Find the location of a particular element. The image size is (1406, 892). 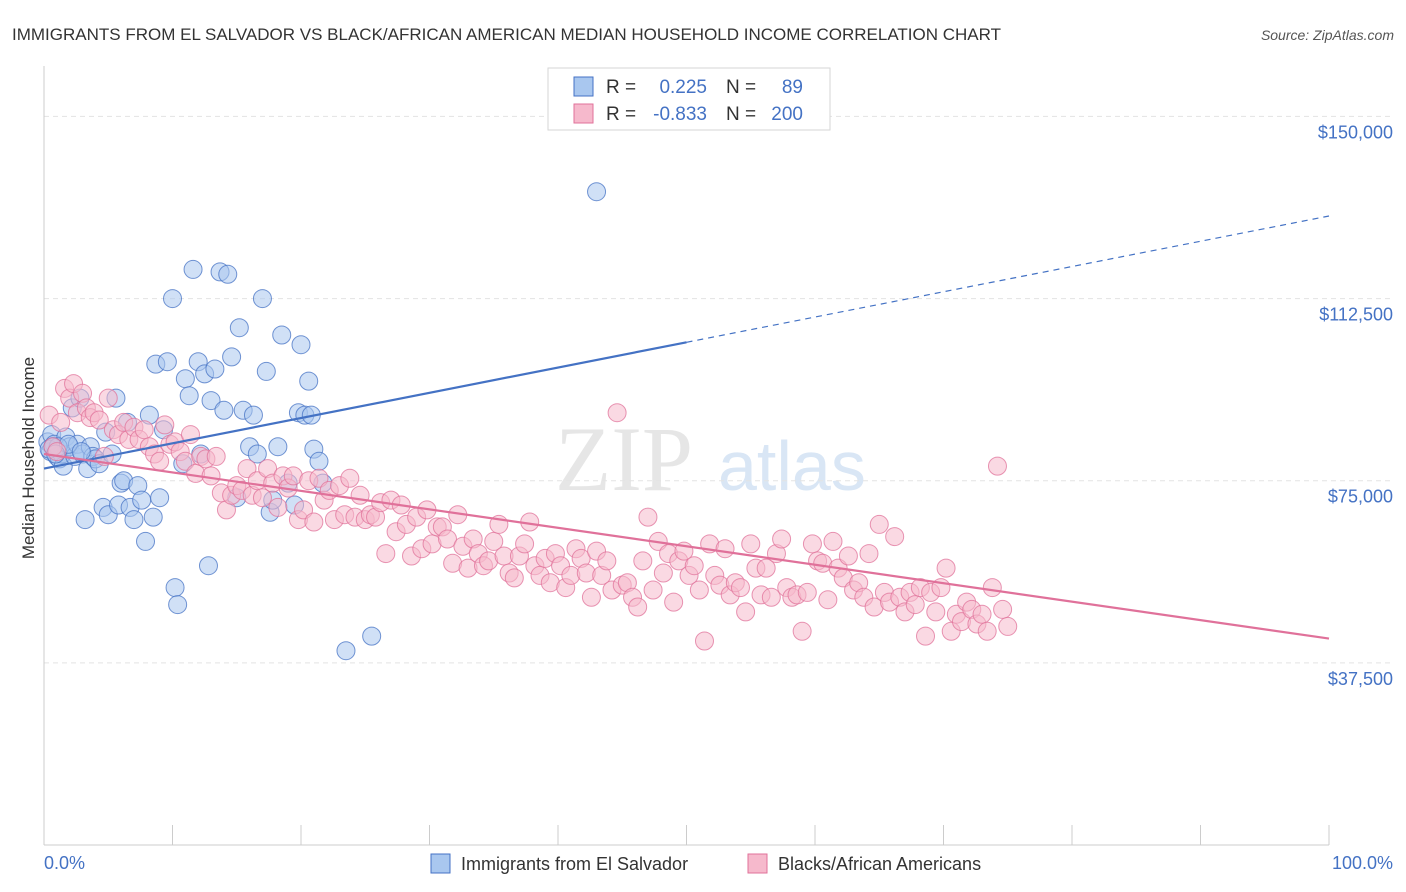

bottom-legend-label-pink: Blacks/African Americans is located at coordinates (879, 864).